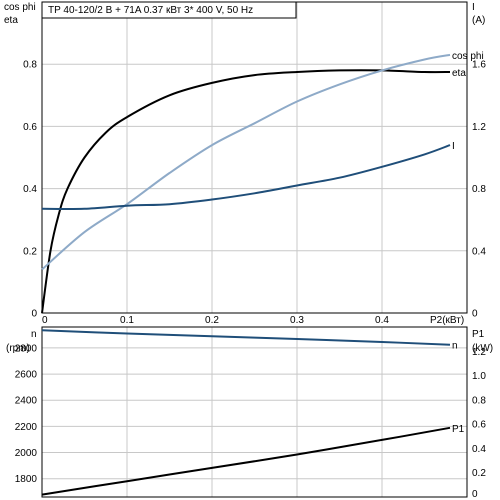 Image resolution: width=500 pixels, height=500 pixels. What do you see at coordinates (479, 400) in the screenshot?
I see `bottom-right-tick-label: 0.8` at bounding box center [479, 400].